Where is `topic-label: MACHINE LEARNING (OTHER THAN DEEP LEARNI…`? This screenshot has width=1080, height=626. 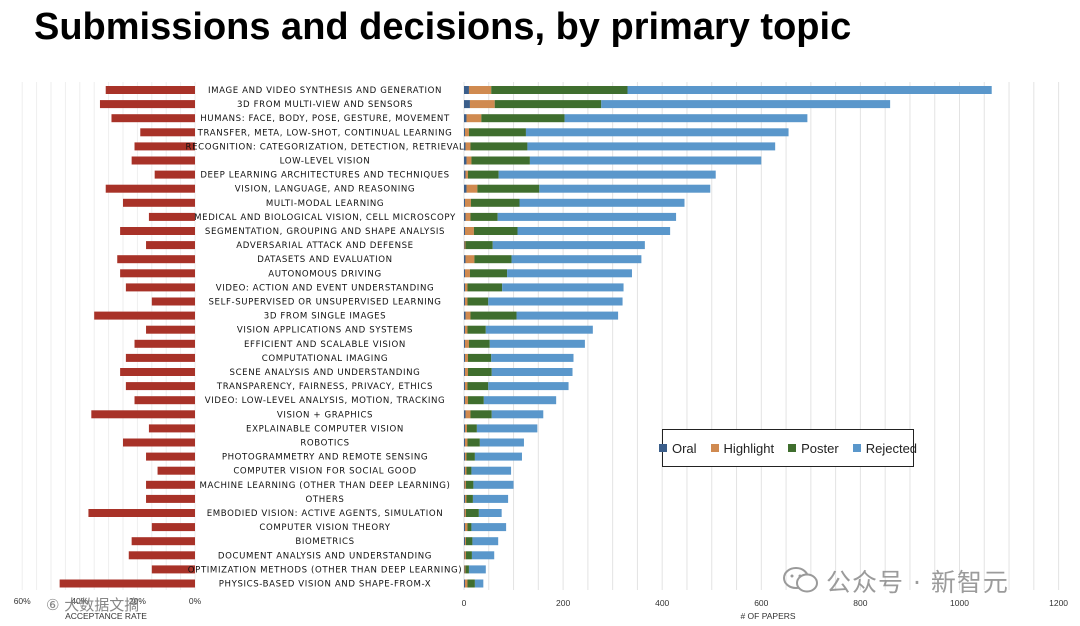
topic-label: MACHINE LEARNING (OTHER THAN DEEP LEARNI… is located at coordinates (325, 486).